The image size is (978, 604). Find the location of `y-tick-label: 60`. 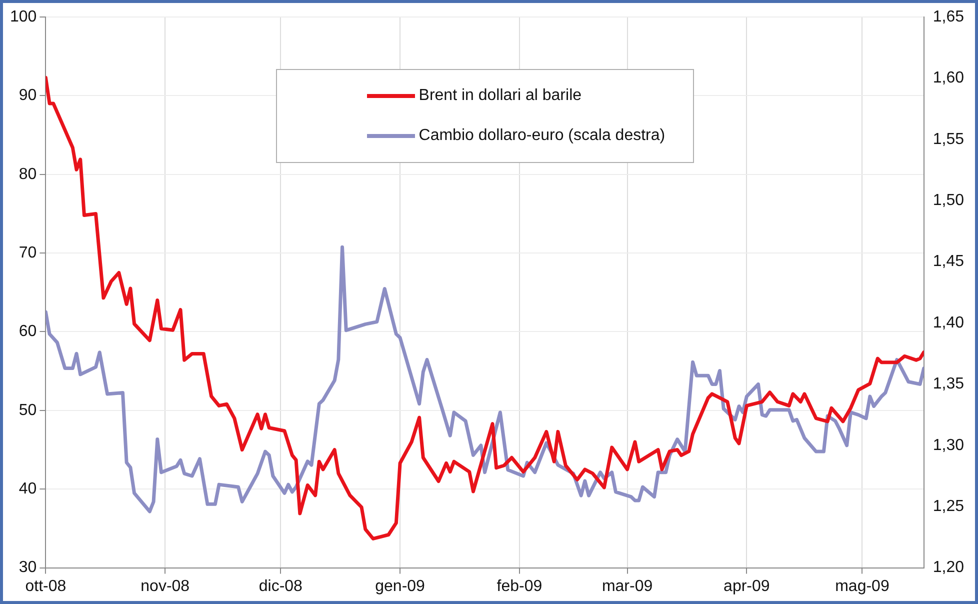

y-tick-label: 60 is located at coordinates (27, 331).